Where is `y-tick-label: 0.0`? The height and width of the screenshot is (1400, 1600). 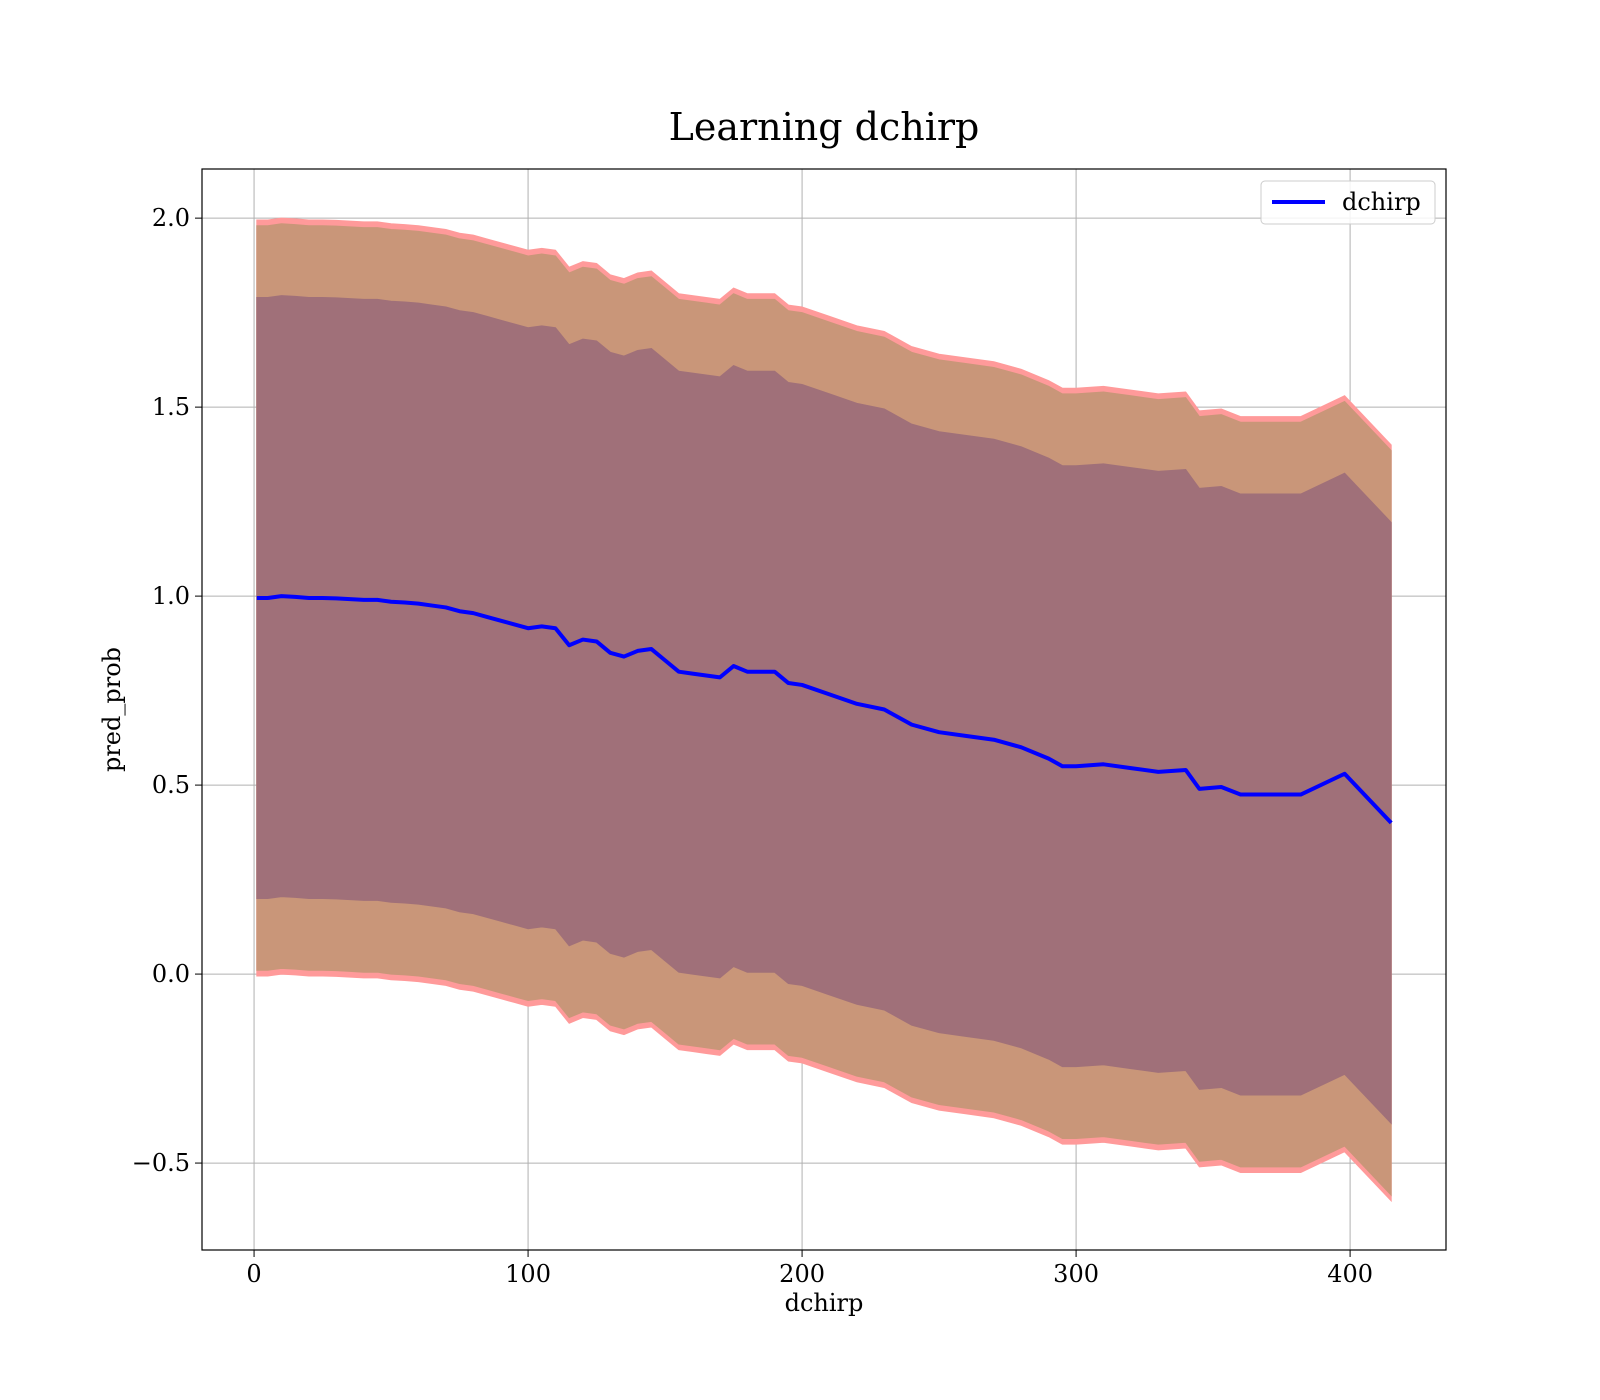 y-tick-label: 0.0 is located at coordinates (171, 974).